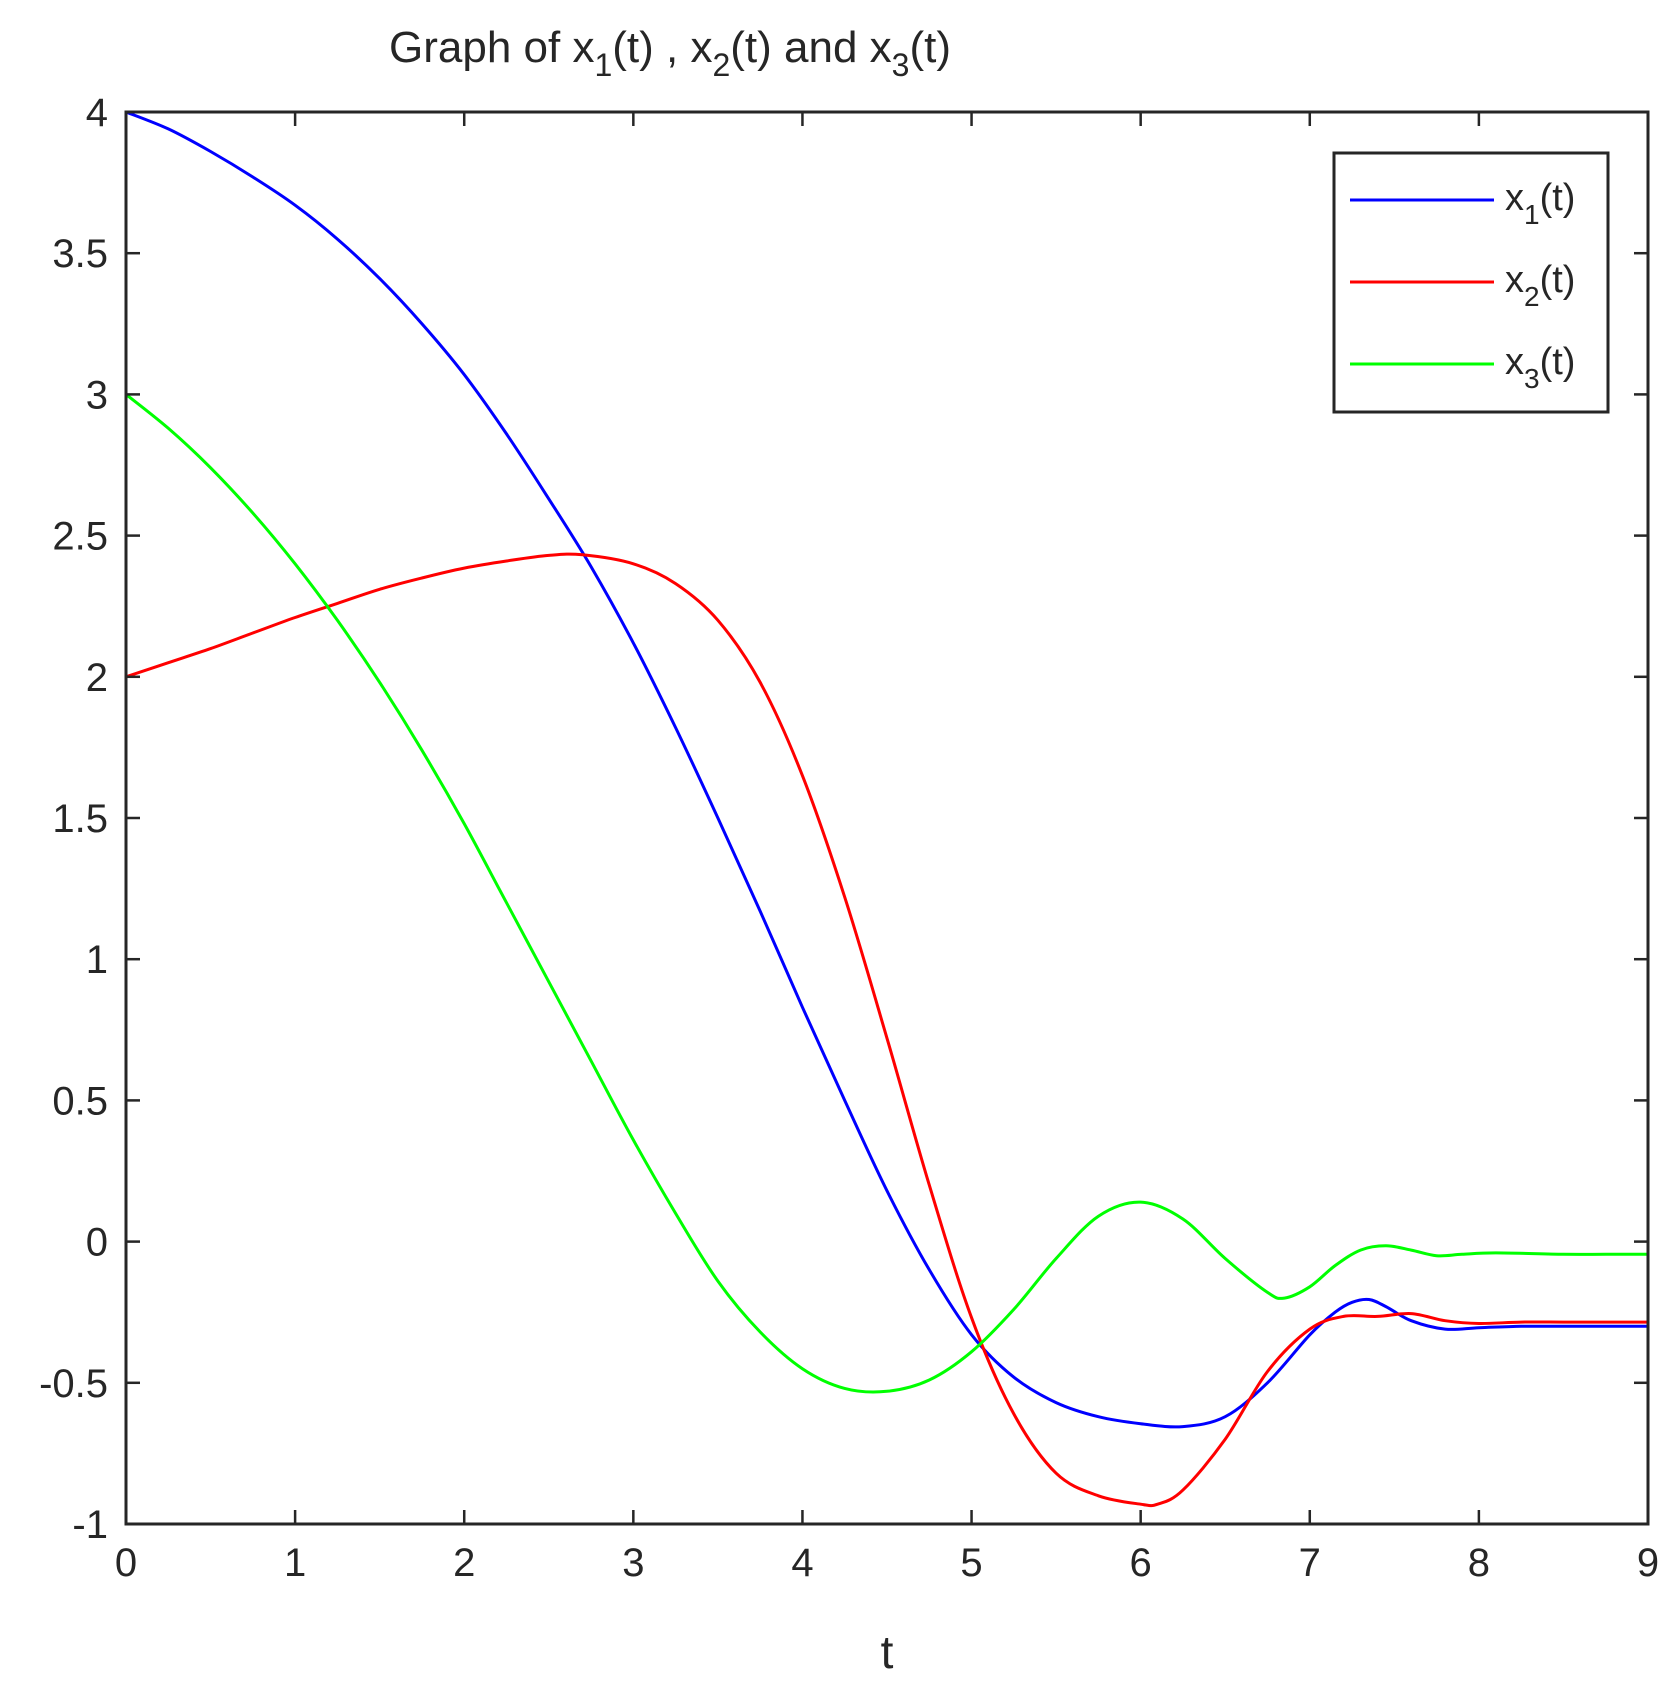  Describe the element at coordinates (971, 1563) in the screenshot. I see `x-tick-label: 5` at that location.